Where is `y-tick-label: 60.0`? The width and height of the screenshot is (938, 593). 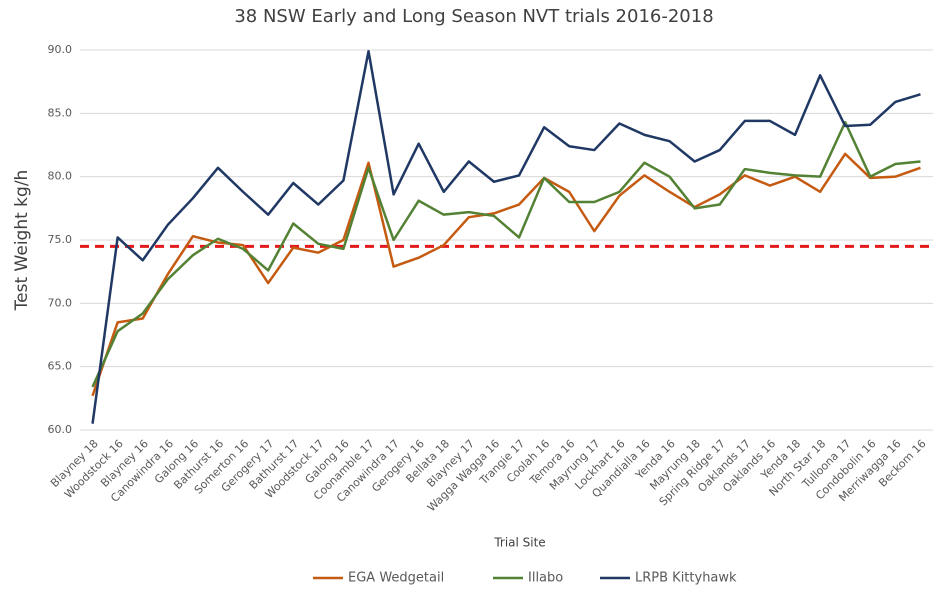
y-tick-label: 60.0 is located at coordinates (60, 429).